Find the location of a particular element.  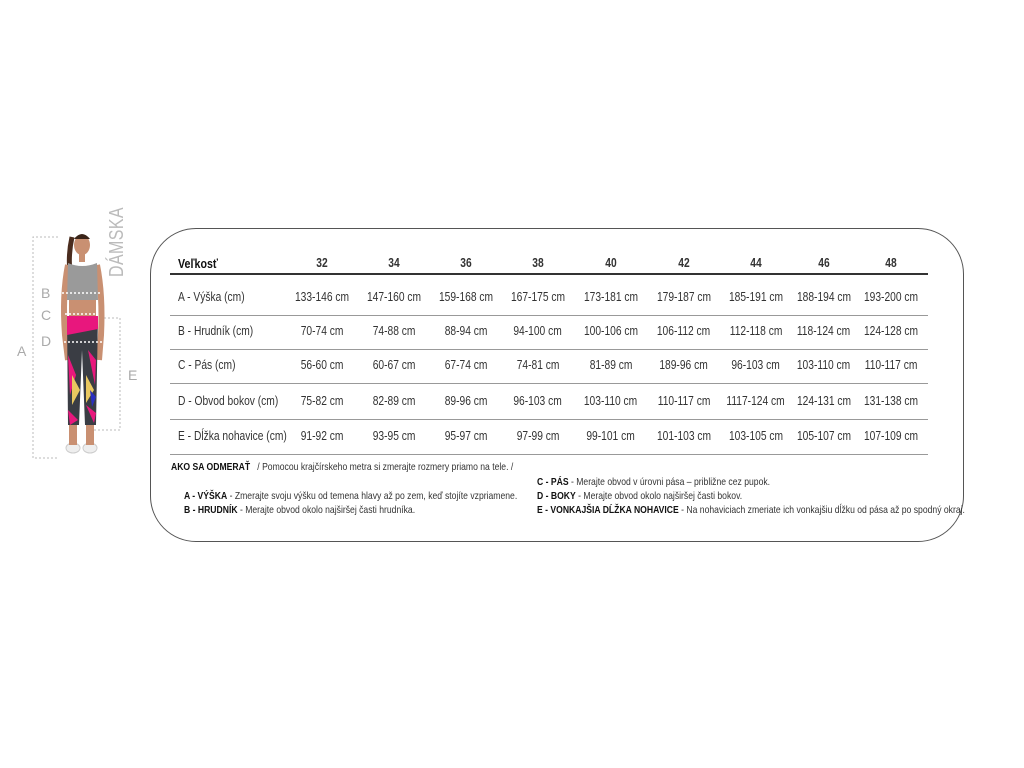

header-size-2: 36 is located at coordinates (466, 263).